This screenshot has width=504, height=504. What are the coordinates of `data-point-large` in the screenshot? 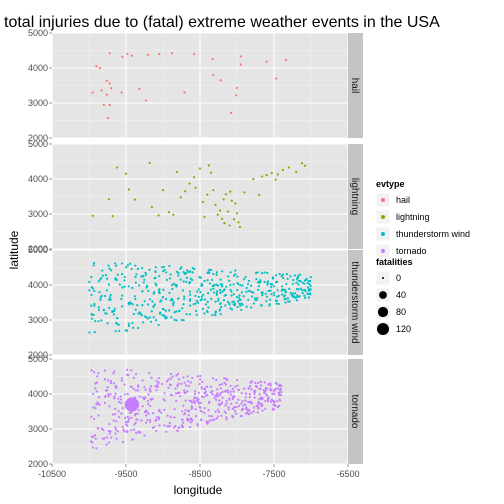 It's located at (132, 404).